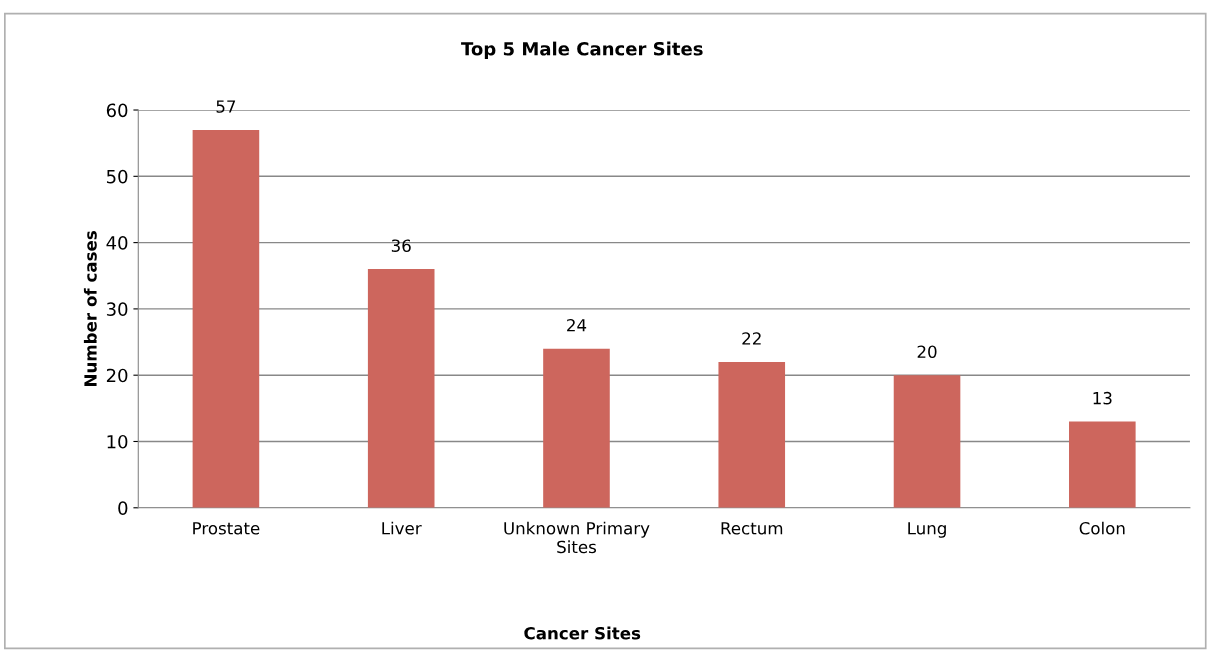 Image resolution: width=1213 pixels, height=651 pixels. Describe the element at coordinates (582, 50) in the screenshot. I see `chart-title: Top 5 Male Cancer Sites` at that location.